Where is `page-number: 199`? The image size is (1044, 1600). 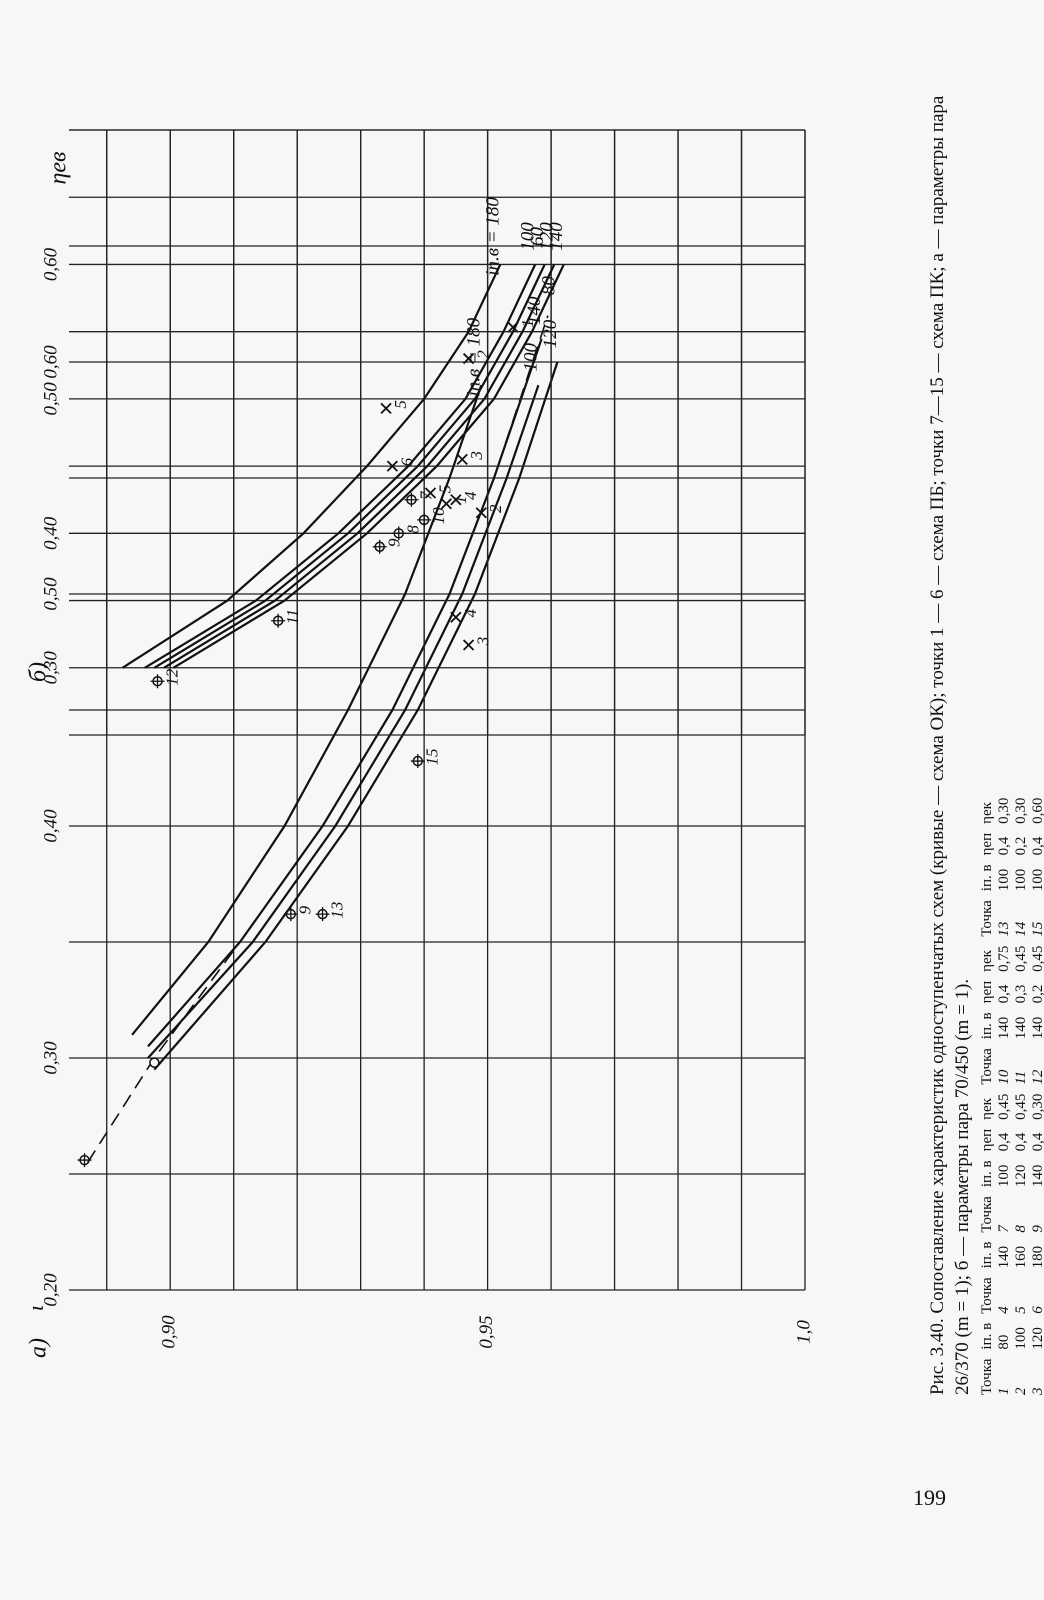 page-number: 199 is located at coordinates (929, 1497).